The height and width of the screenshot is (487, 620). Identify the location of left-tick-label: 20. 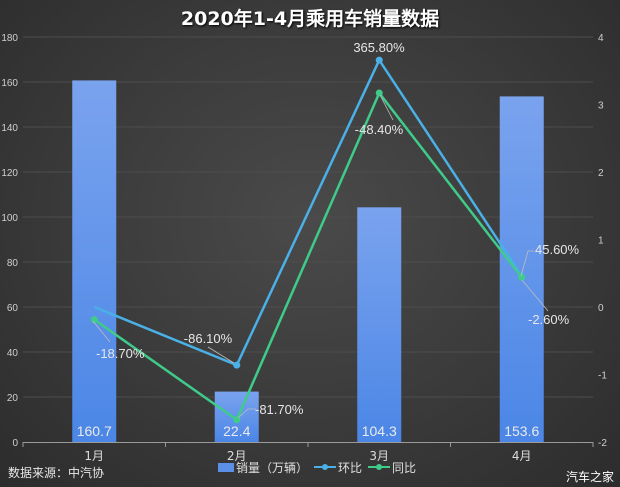
(13, 398).